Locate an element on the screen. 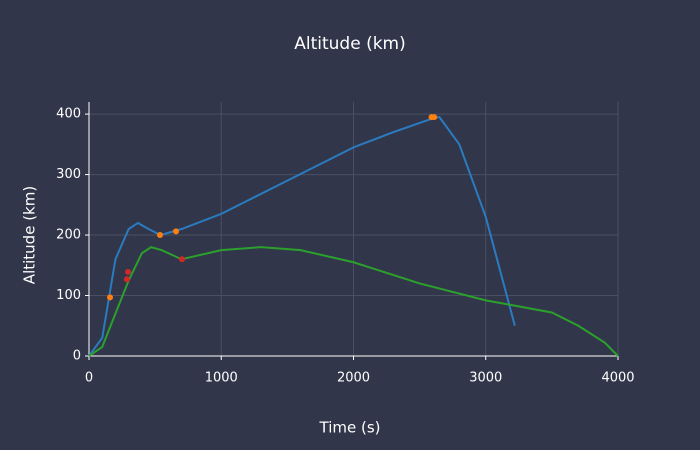  x-tick-label: 0 is located at coordinates (89, 378).